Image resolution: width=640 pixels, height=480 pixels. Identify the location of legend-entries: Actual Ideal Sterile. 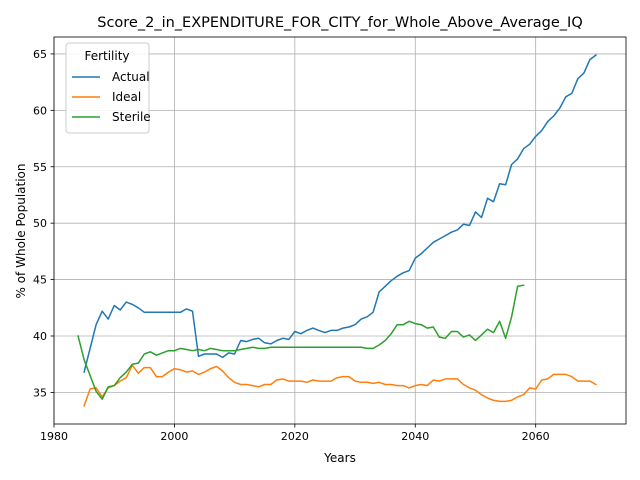
(111, 97).